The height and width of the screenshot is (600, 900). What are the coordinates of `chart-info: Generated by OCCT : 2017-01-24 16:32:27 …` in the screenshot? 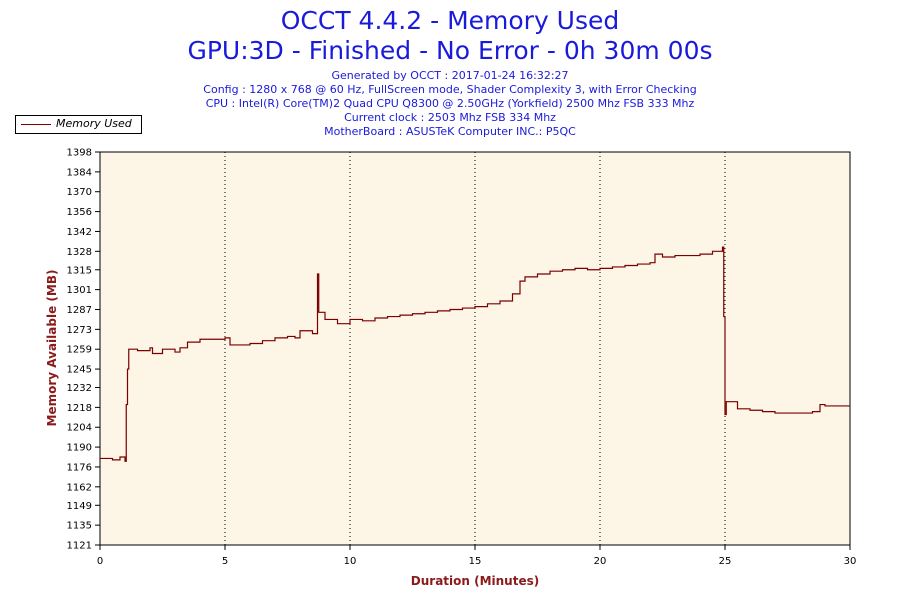 It's located at (450, 104).